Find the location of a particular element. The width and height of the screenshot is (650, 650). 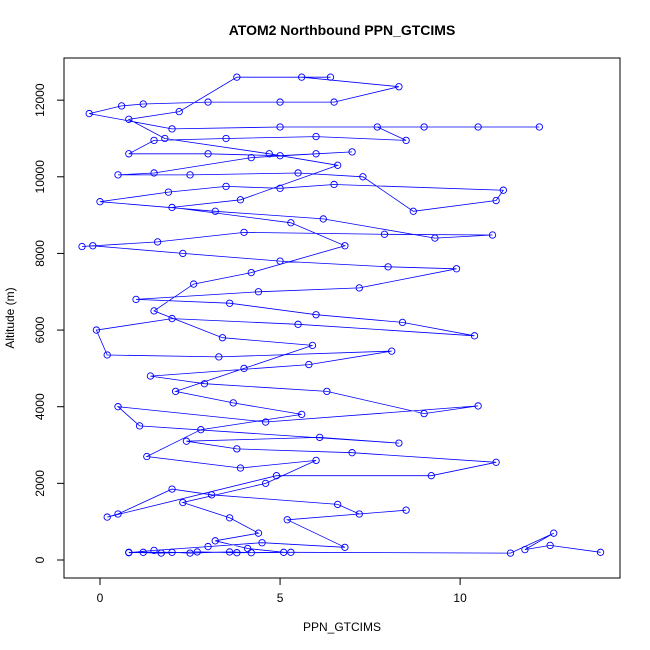

y-axis-label: Altitude (m) is located at coordinates (10, 317).